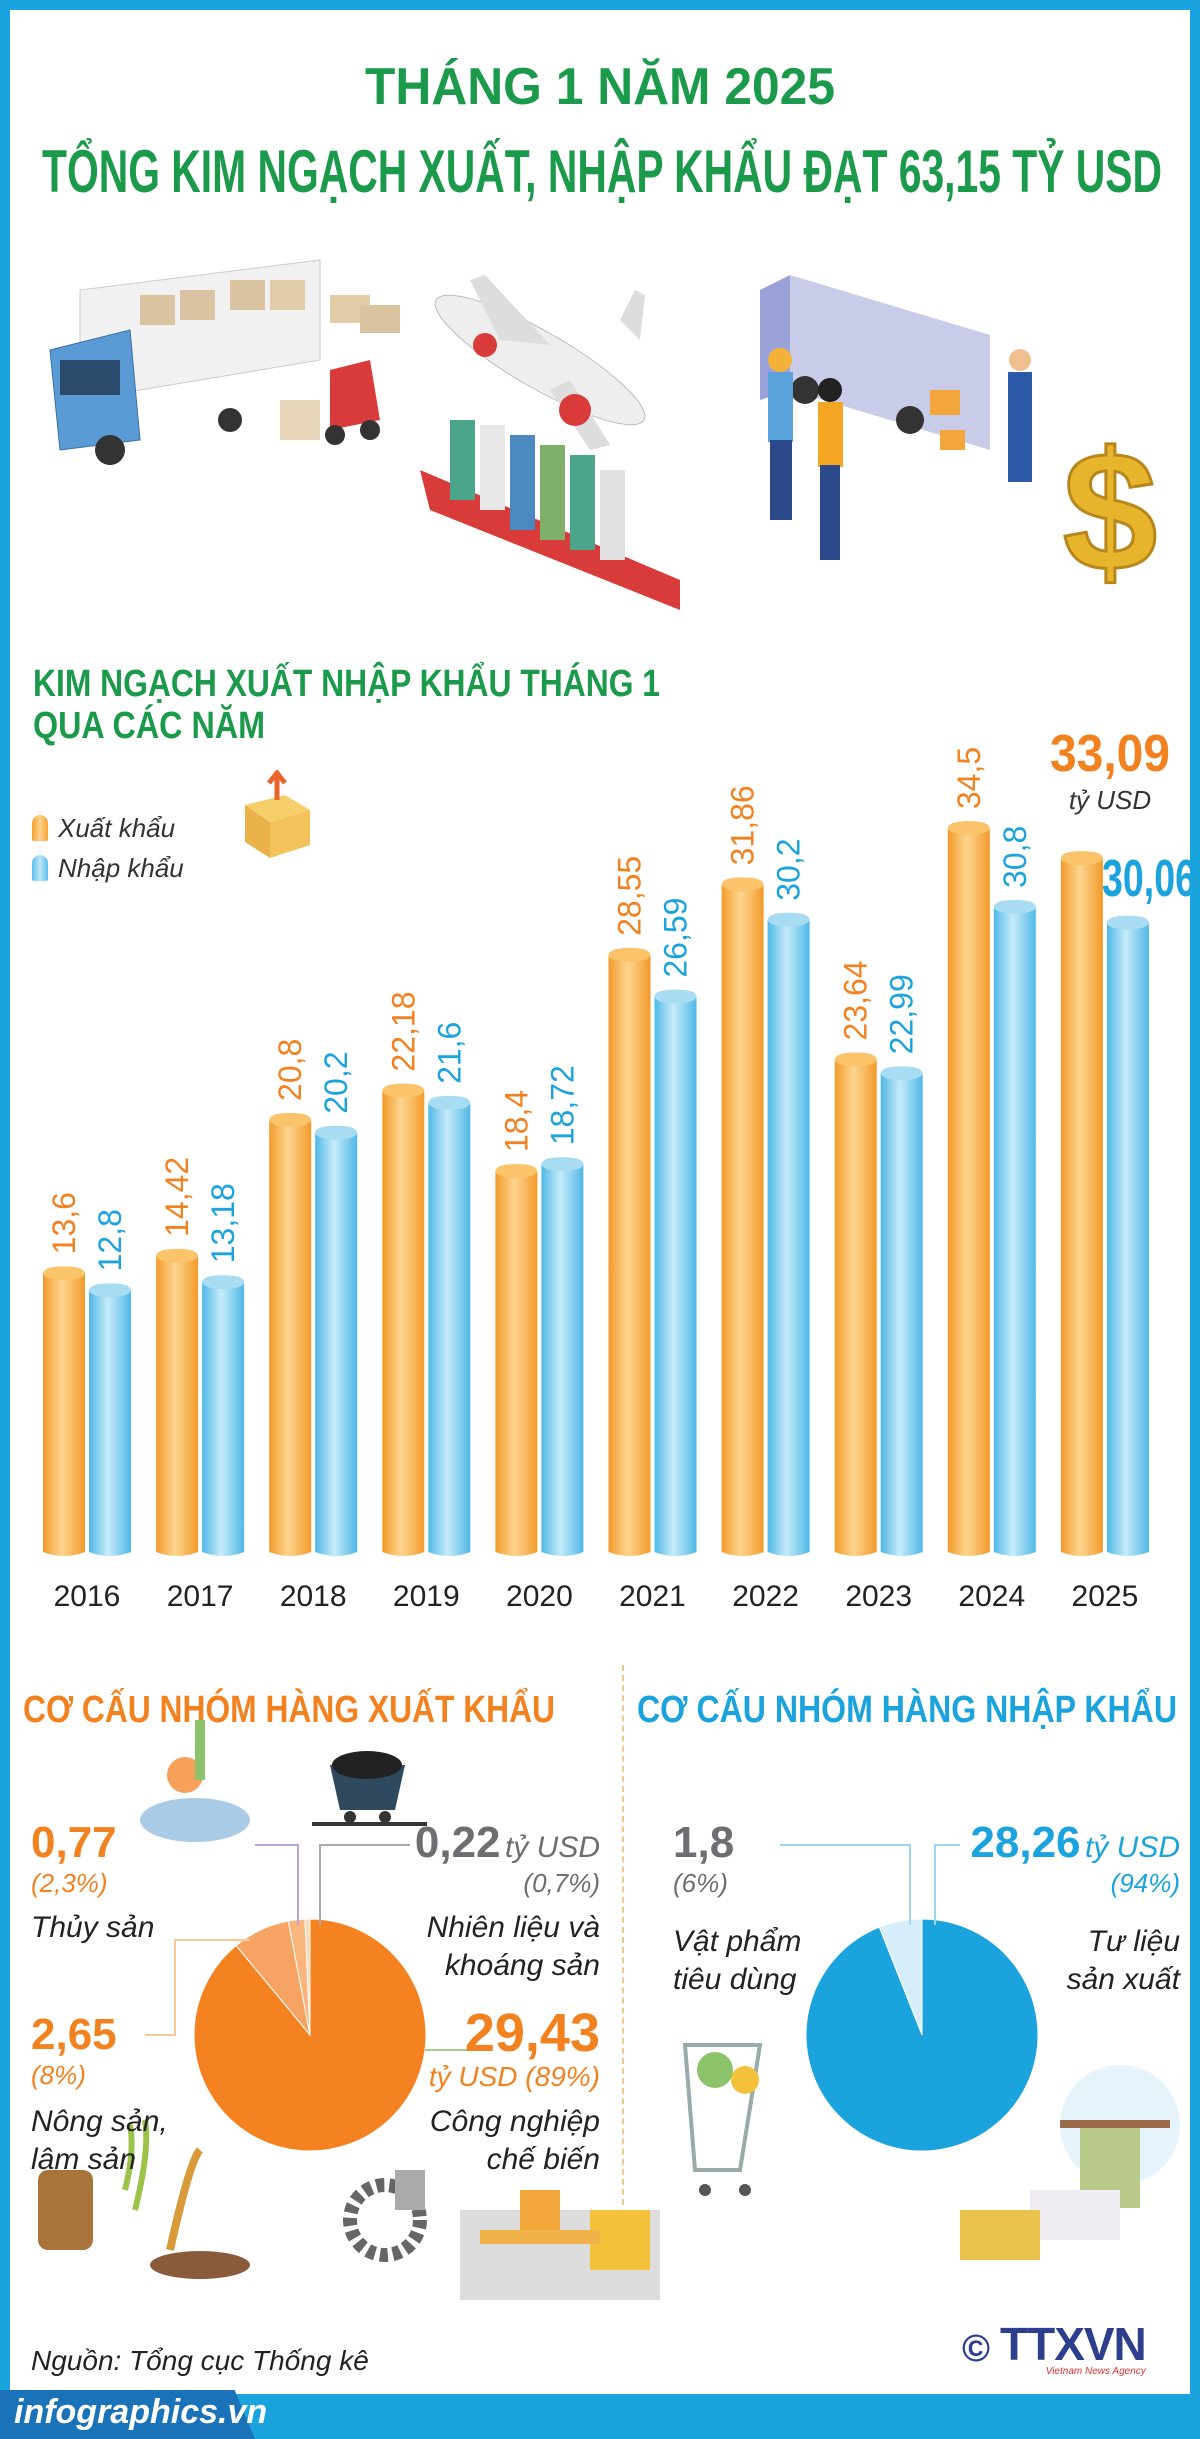 Image resolution: width=1200 pixels, height=2439 pixels. I want to click on chart-title-line-2: QUA CÁC NĂM, so click(149, 725).